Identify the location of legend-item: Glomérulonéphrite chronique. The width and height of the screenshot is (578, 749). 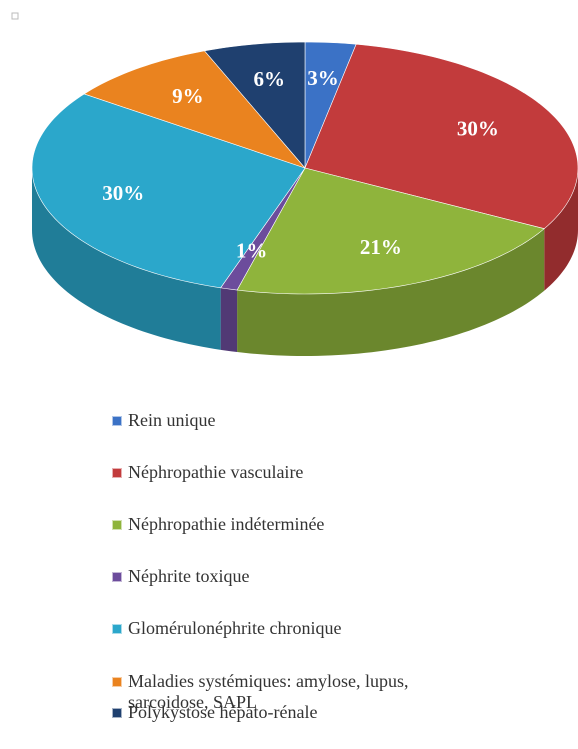
(262, 628).